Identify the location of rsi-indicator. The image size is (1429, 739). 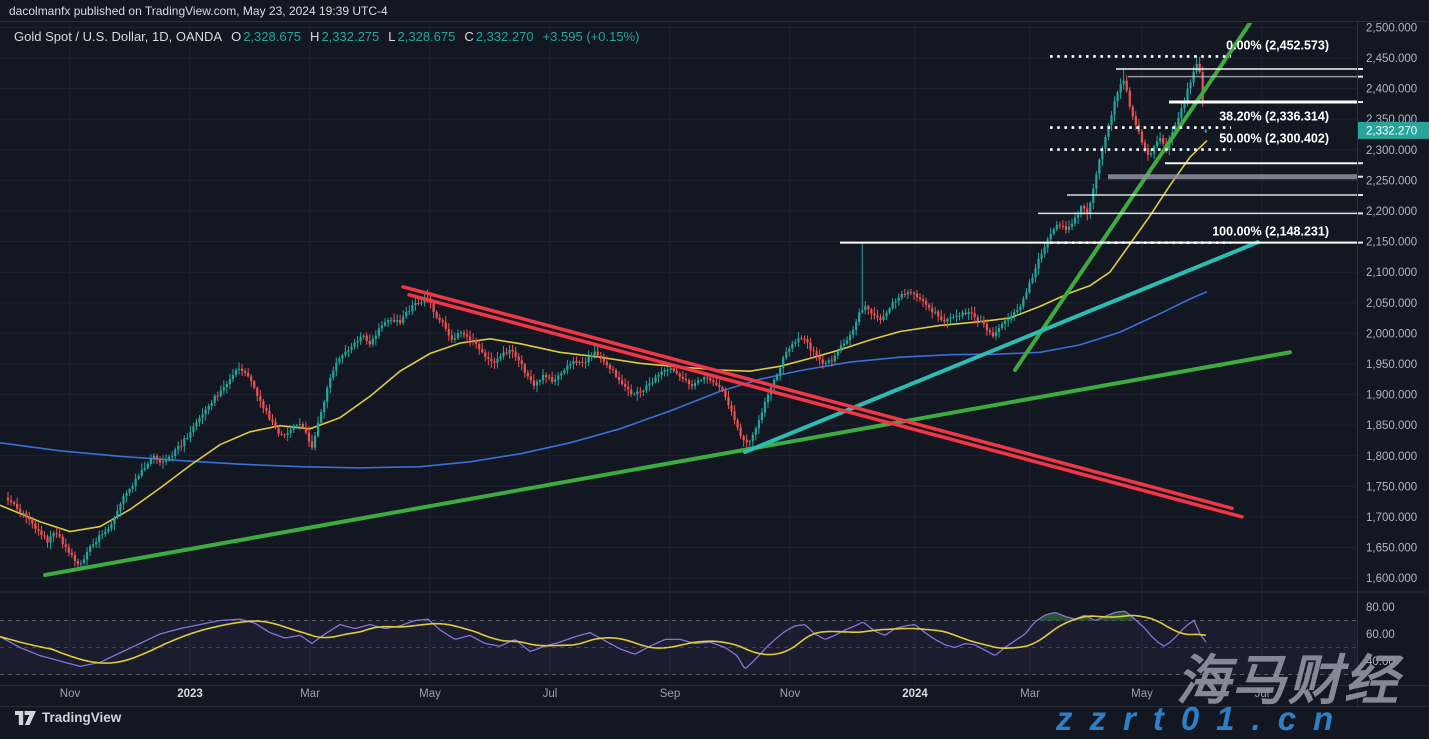
(603, 639).